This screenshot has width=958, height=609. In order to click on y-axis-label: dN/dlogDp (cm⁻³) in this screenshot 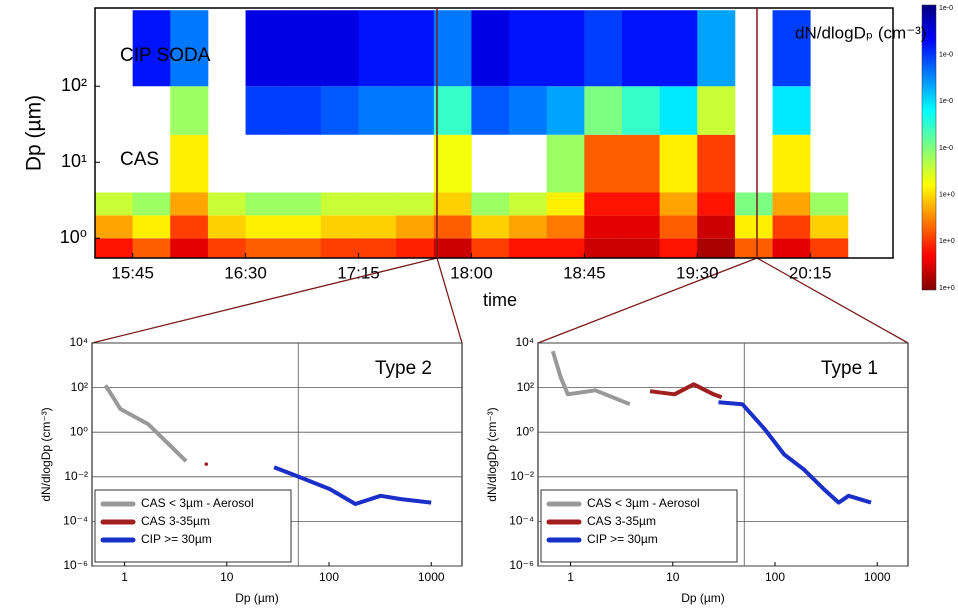, I will do `click(492, 454)`.